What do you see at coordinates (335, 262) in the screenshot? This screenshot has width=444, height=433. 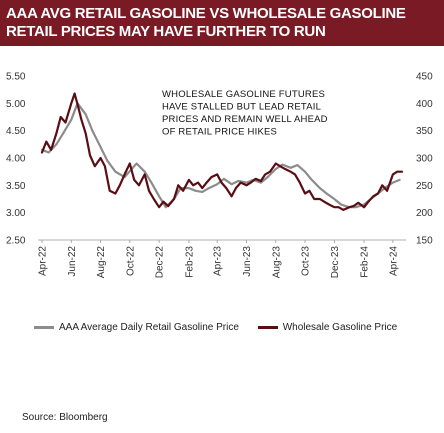 I see `x-tick-label: Dec-23` at bounding box center [335, 262].